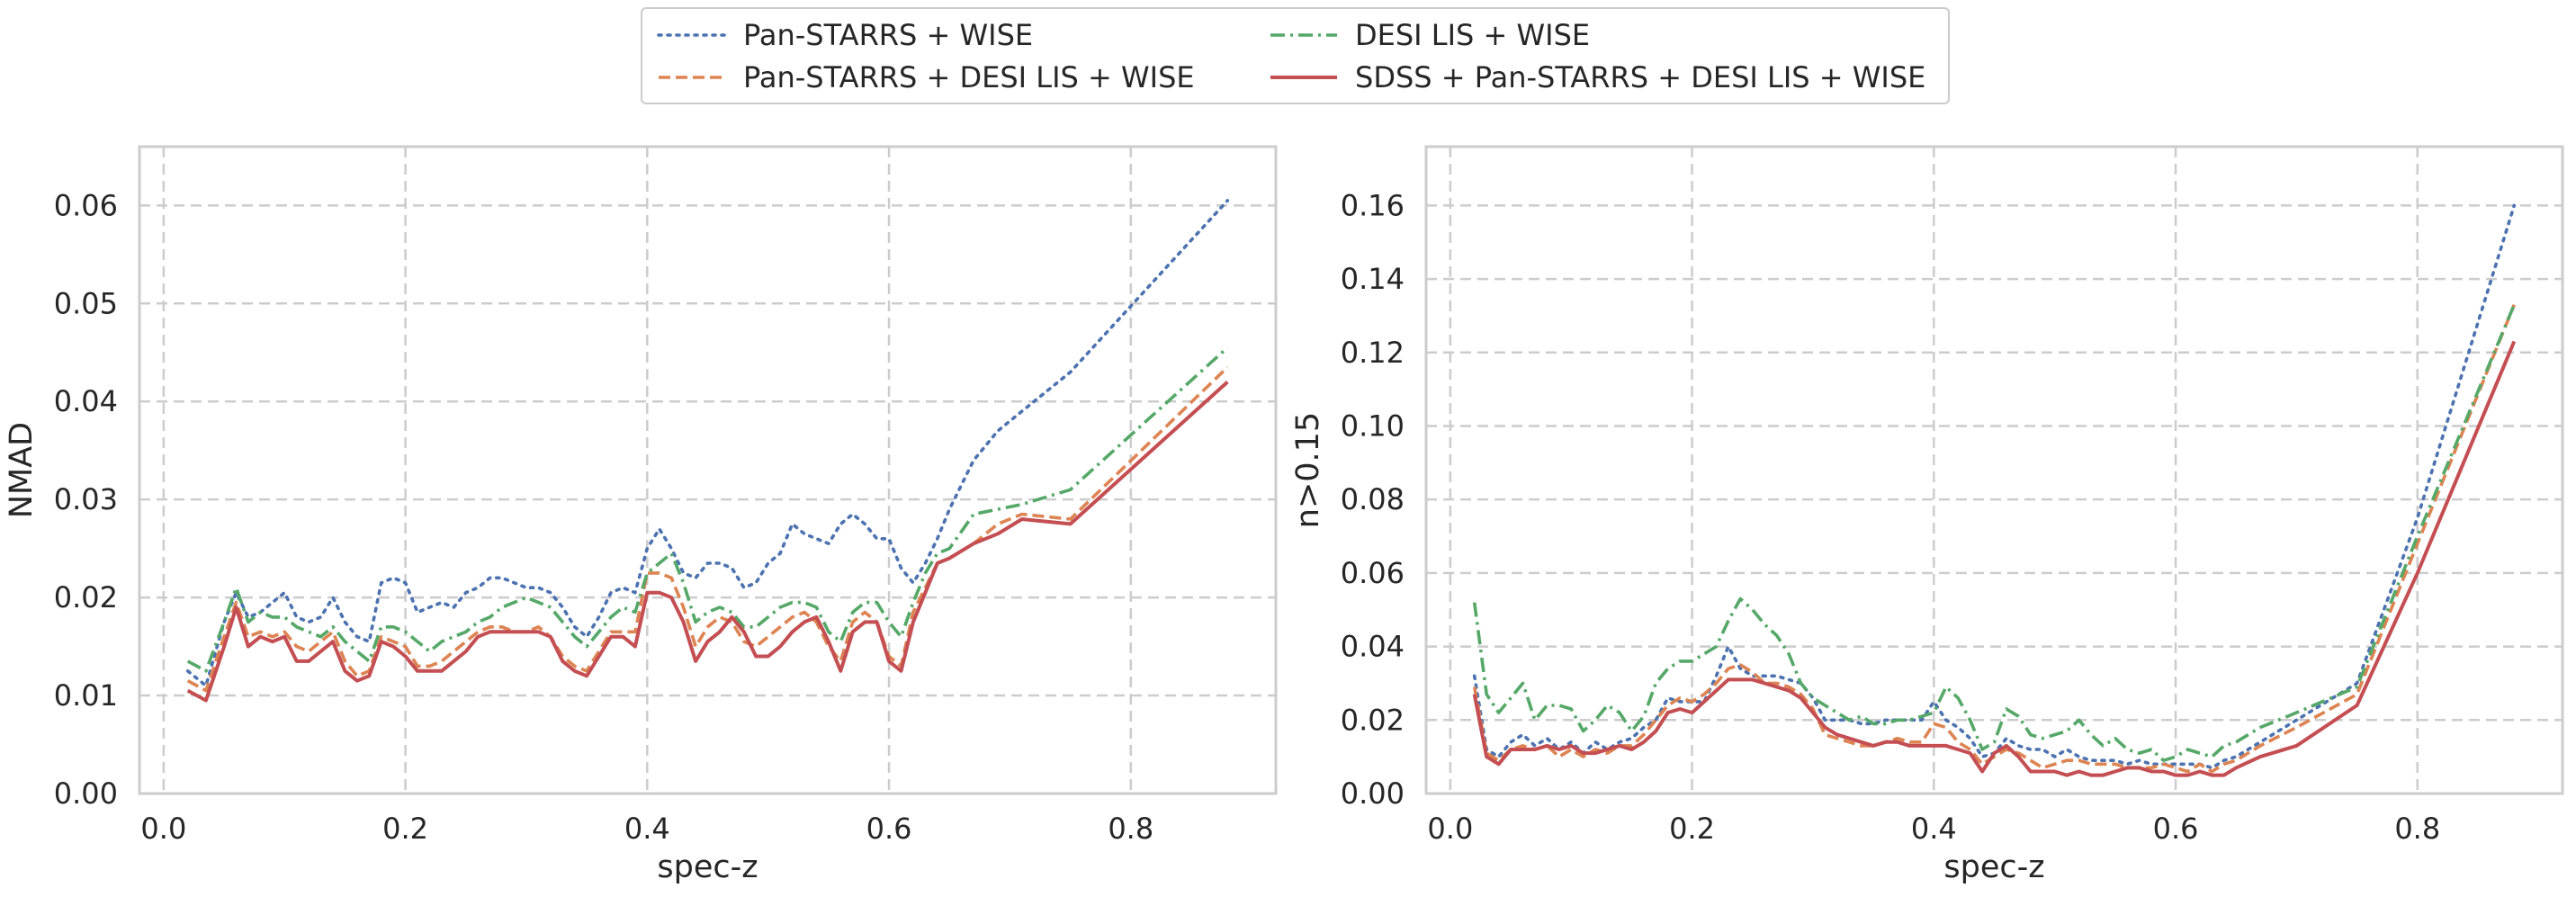  I want to click on y-tick-label: 0.14, so click(1373, 279).